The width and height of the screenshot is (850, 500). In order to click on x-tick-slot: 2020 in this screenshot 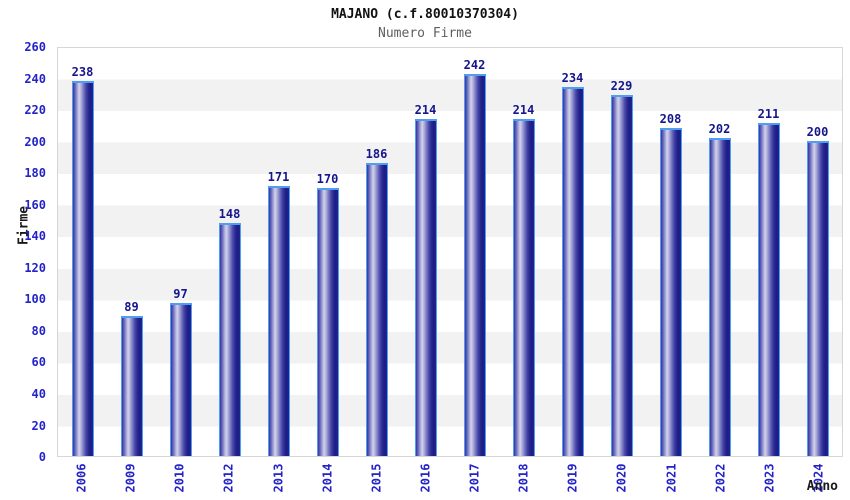, I will do `click(621, 478)`.